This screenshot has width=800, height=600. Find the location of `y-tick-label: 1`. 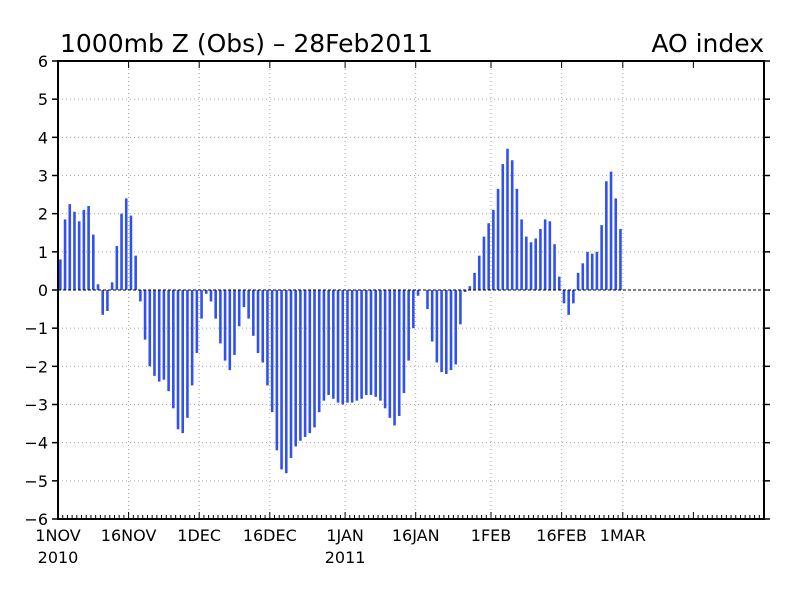

y-tick-label: 1 is located at coordinates (43, 252).